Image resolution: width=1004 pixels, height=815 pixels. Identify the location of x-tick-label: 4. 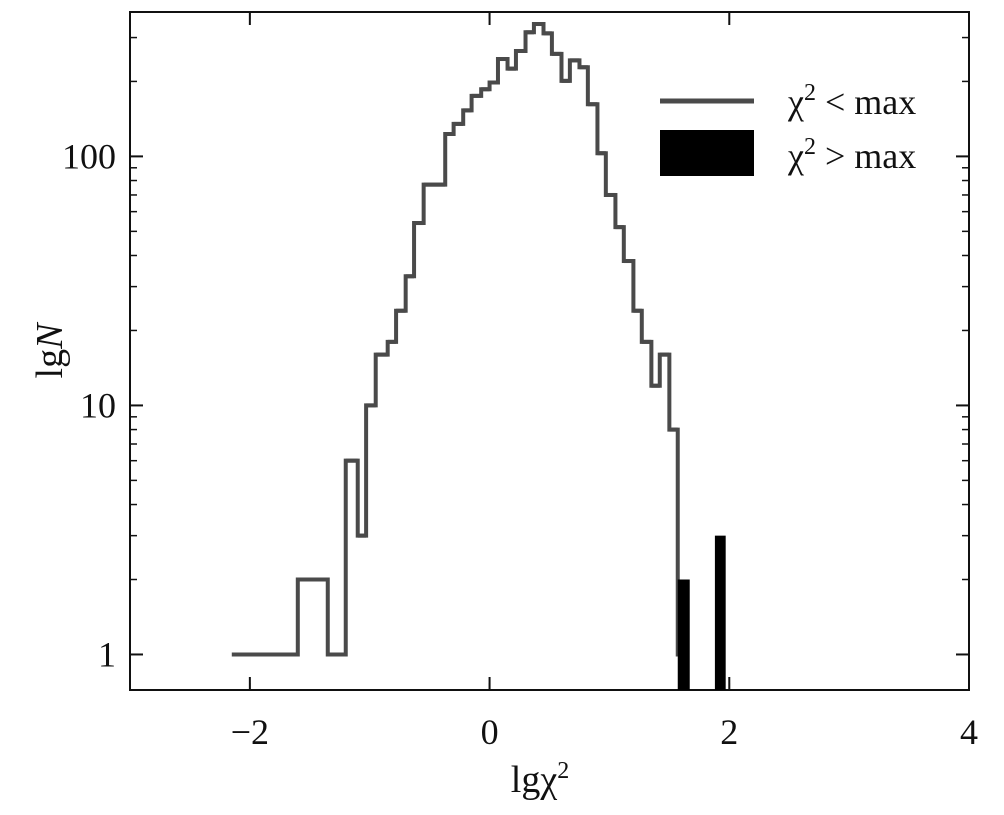
(969, 732).